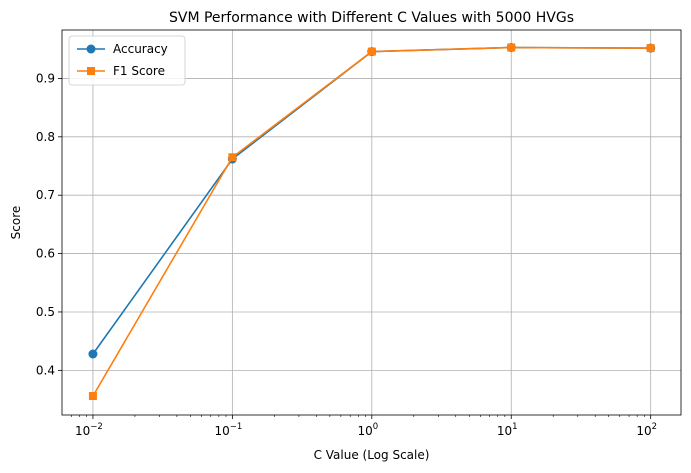  Describe the element at coordinates (45, 254) in the screenshot. I see `y-tick-label: 0.6` at that location.